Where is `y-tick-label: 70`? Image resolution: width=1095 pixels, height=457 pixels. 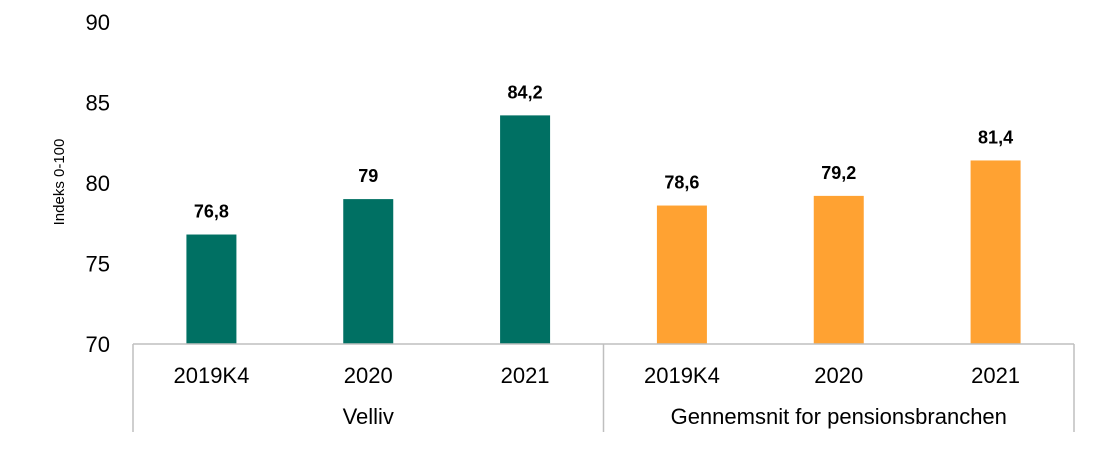 y-tick-label: 70 is located at coordinates (98, 344).